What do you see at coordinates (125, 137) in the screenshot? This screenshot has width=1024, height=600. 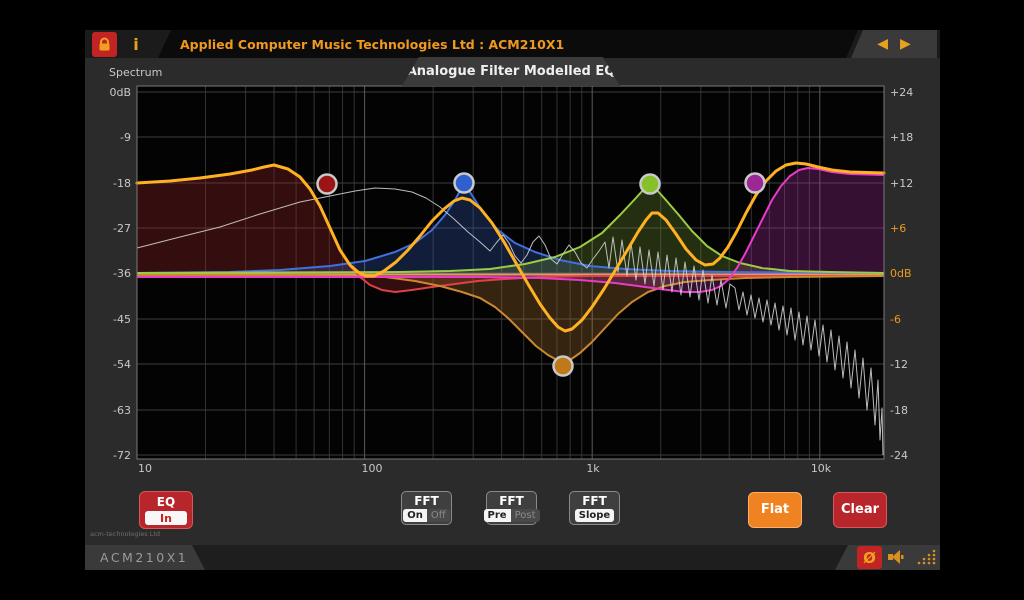 I see `y-axis-left-label: -9` at bounding box center [125, 137].